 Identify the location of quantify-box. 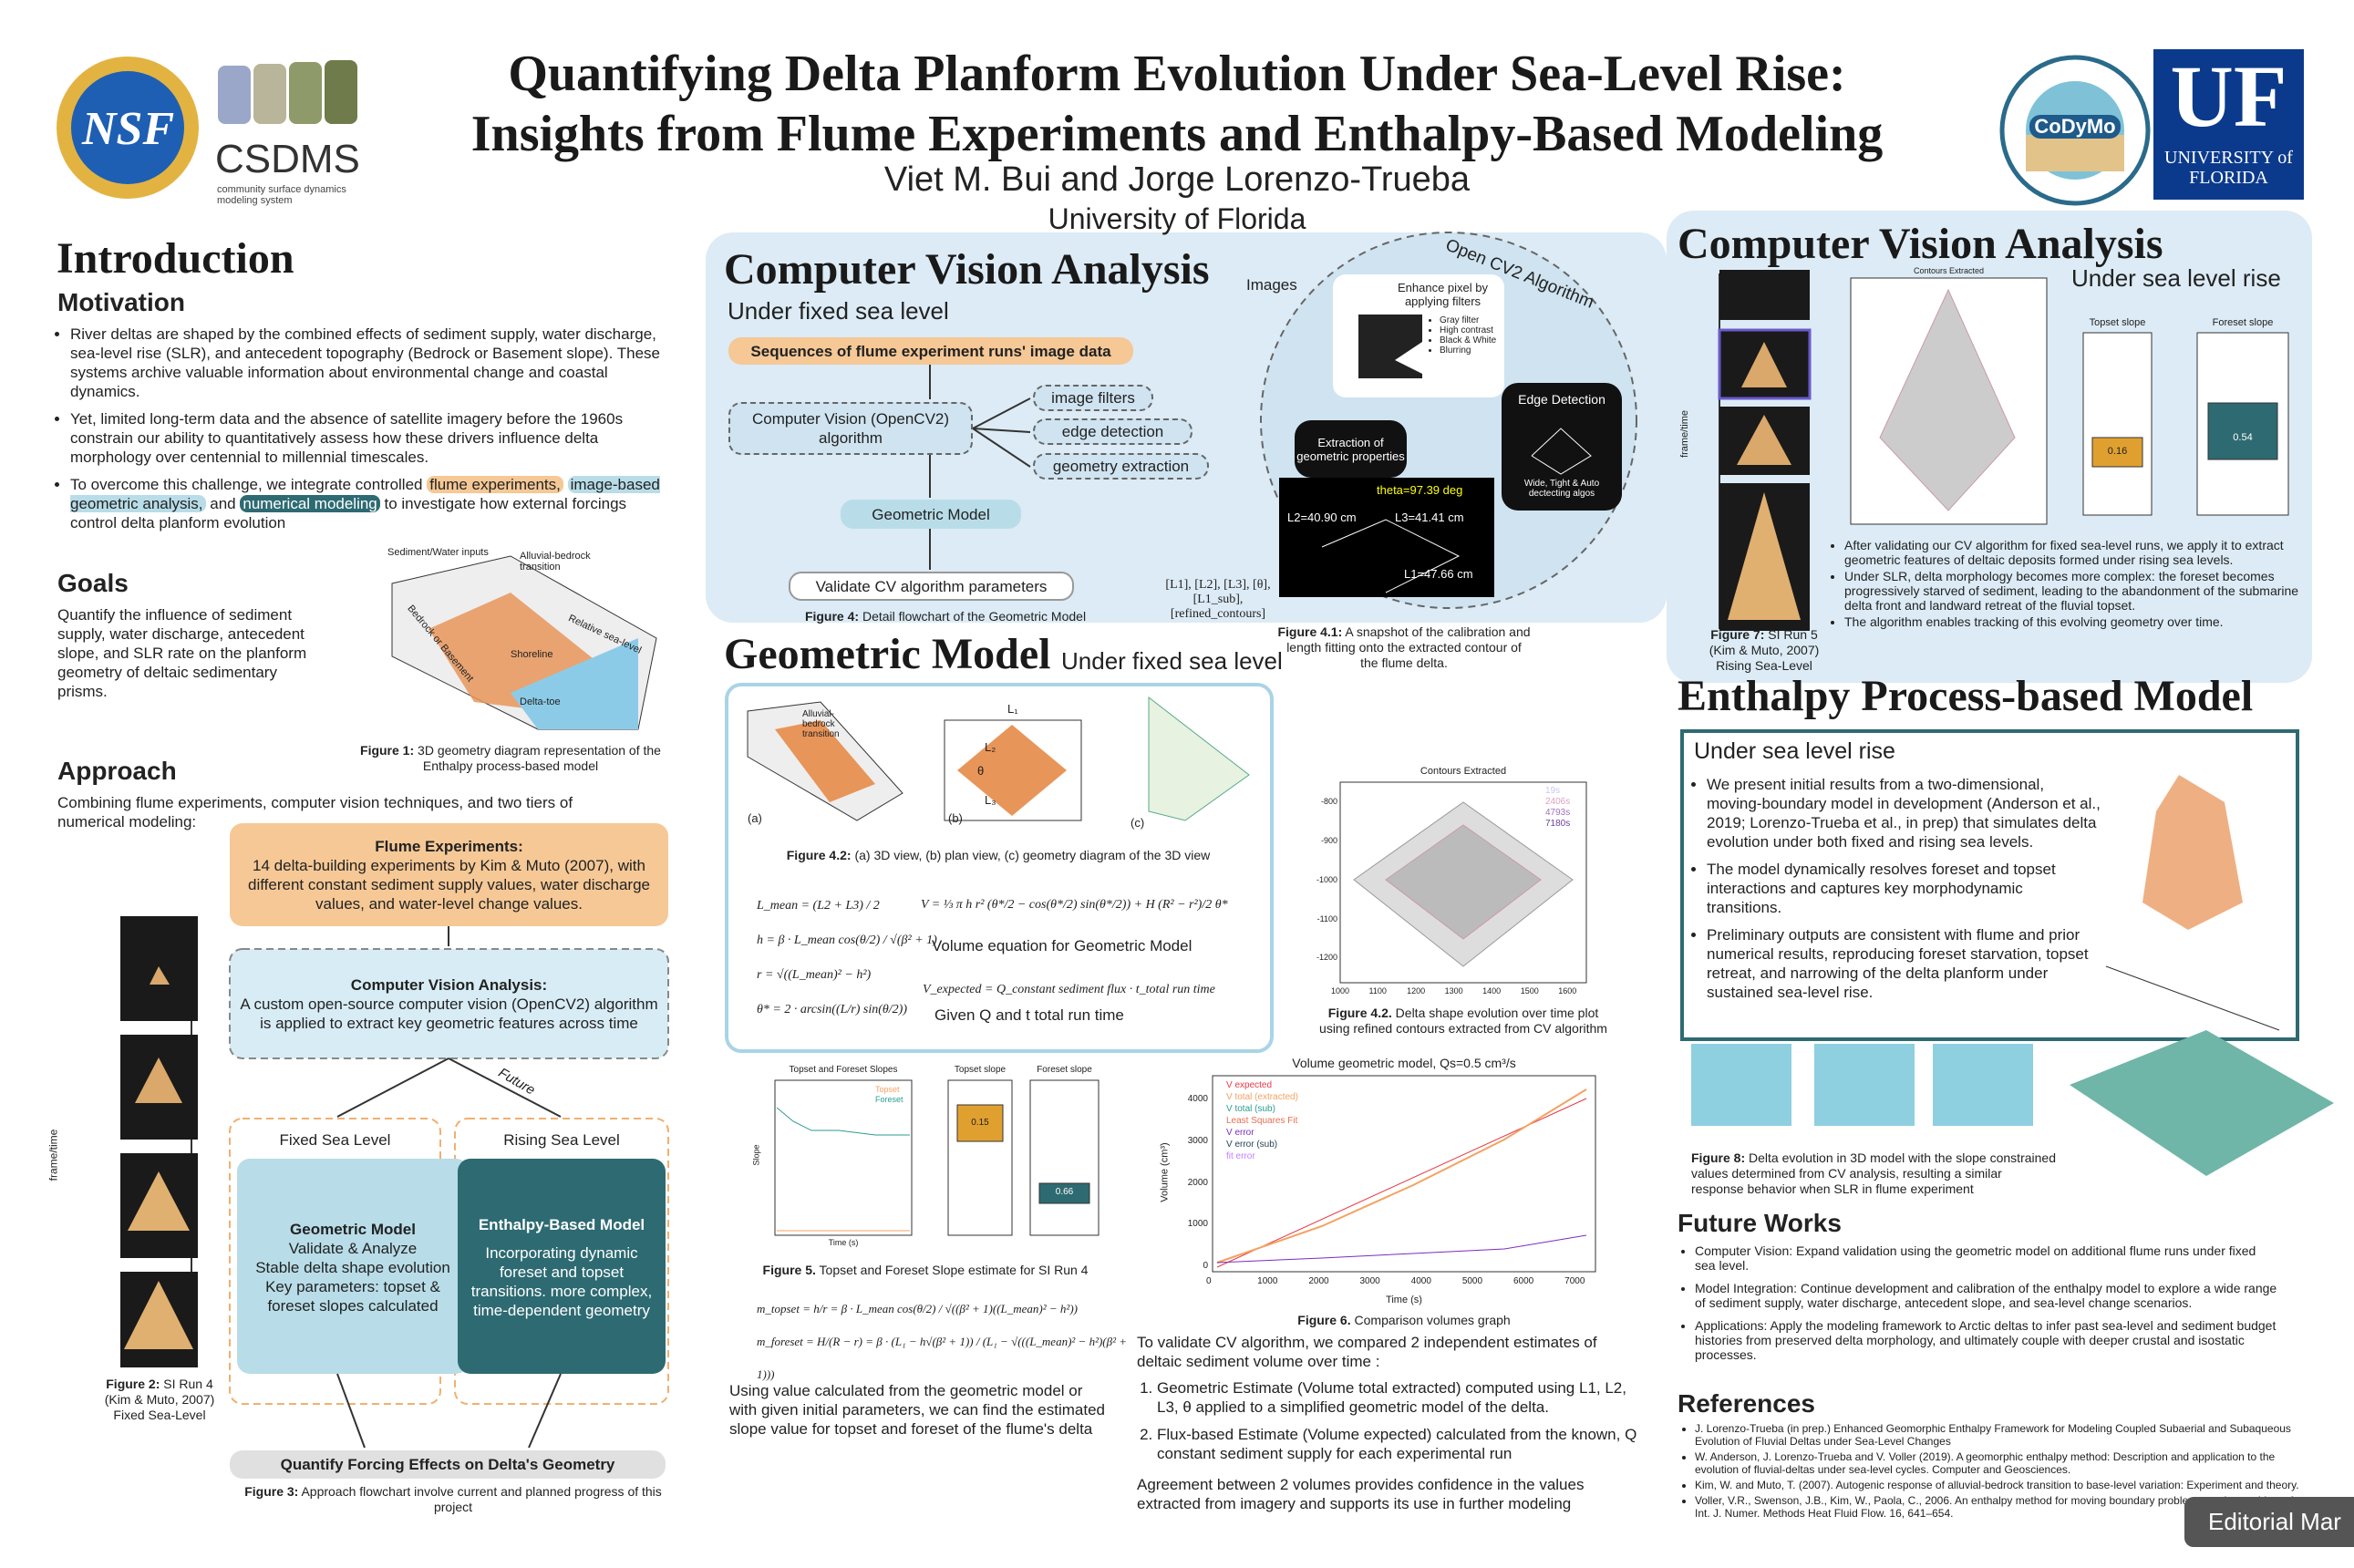
(448, 1464).